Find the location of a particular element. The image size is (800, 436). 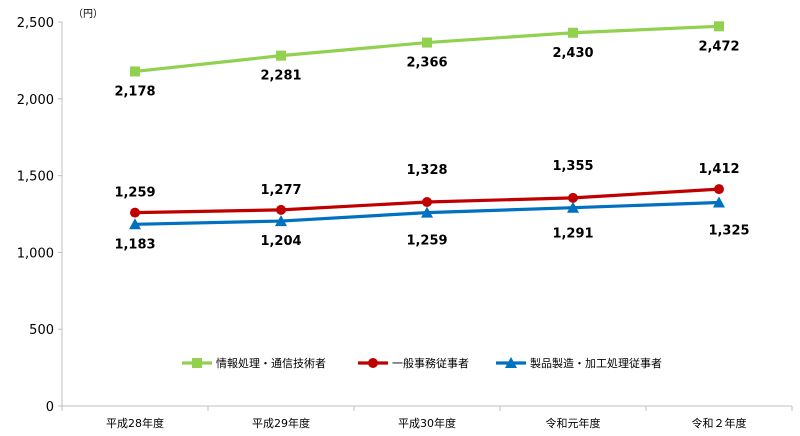

x-tick-label: 平成28年度 is located at coordinates (135, 423).